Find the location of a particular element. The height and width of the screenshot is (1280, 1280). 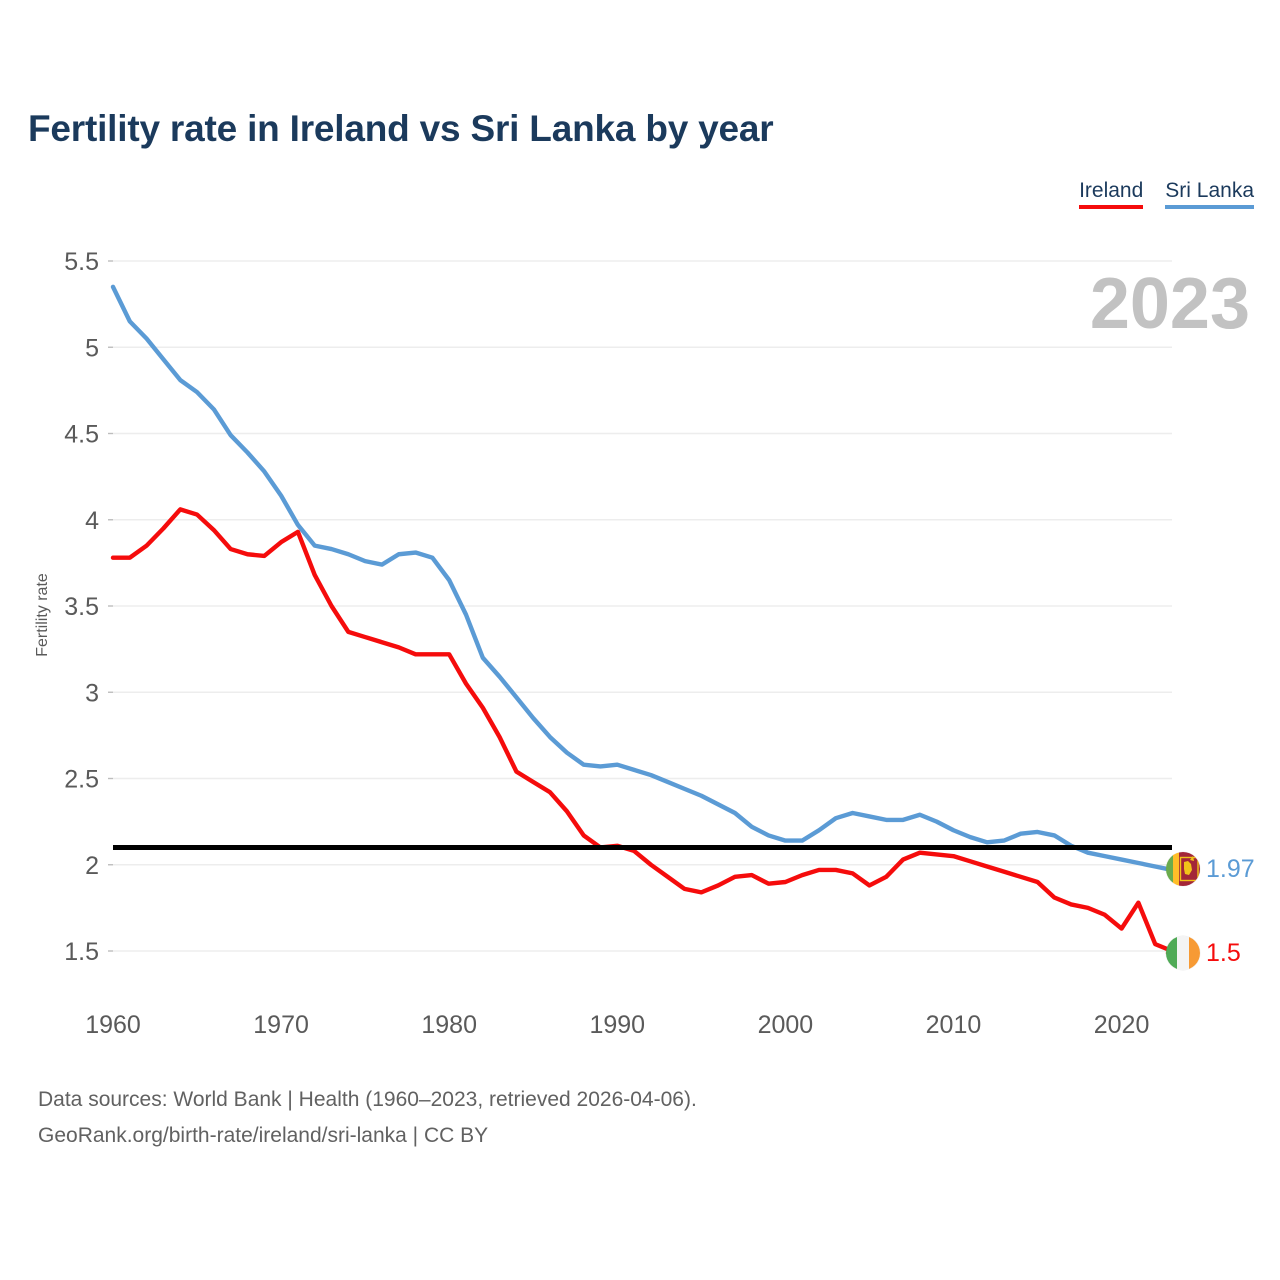

sri-lanka-flag-icon is located at coordinates (1183, 869).